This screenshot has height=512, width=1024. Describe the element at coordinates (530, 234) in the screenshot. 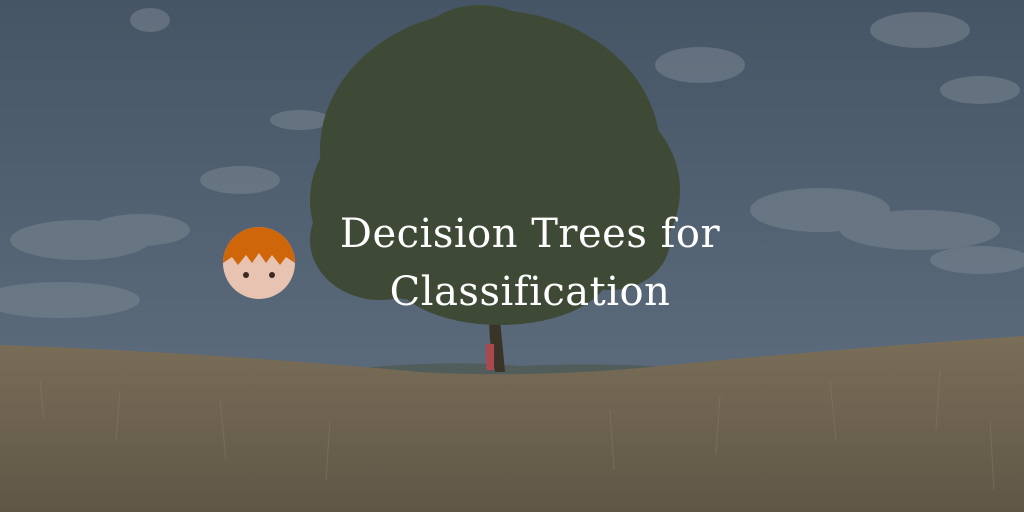

I see `title-line-1: Decision Trees for` at that location.